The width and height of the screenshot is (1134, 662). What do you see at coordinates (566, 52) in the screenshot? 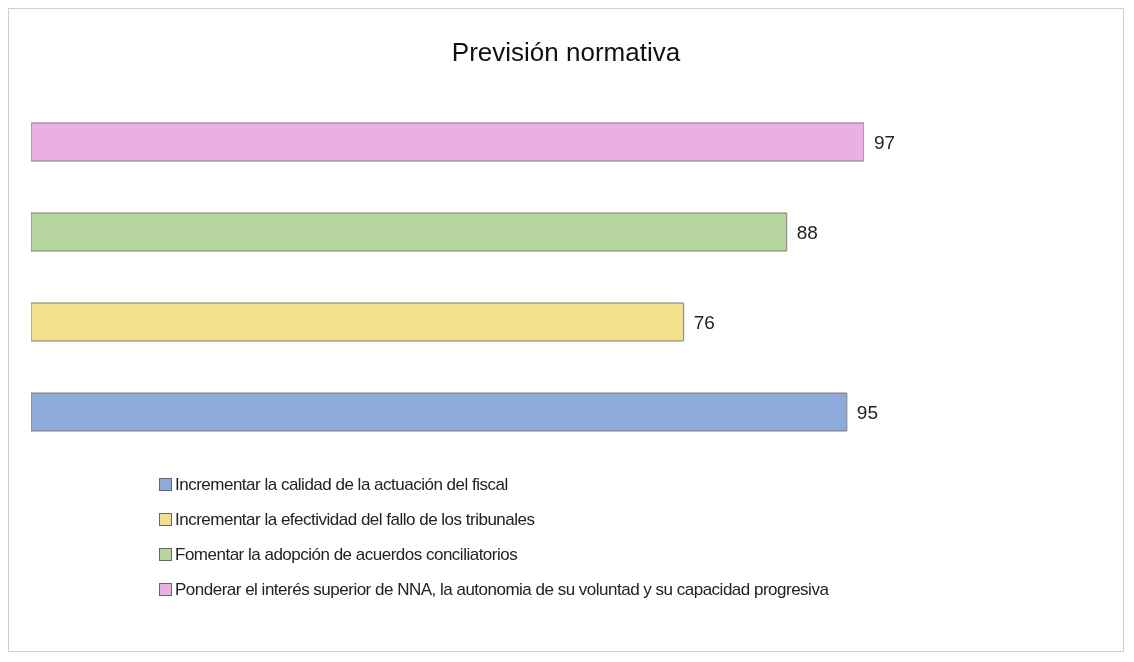
I see `chart-title: Previsión normativa` at bounding box center [566, 52].